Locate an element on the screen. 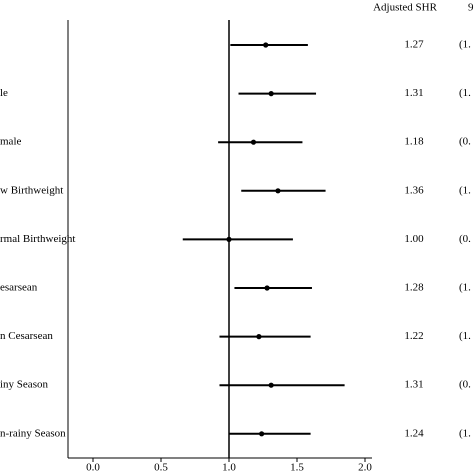  x-tick-label: 2.0 is located at coordinates (365, 468).